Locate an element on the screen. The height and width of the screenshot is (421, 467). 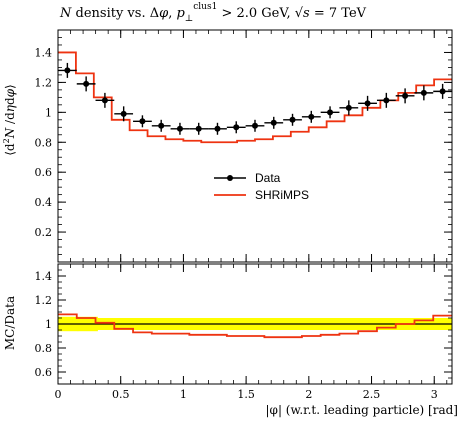
ratio-y-axis-label: MC/Data is located at coordinates (10, 323).